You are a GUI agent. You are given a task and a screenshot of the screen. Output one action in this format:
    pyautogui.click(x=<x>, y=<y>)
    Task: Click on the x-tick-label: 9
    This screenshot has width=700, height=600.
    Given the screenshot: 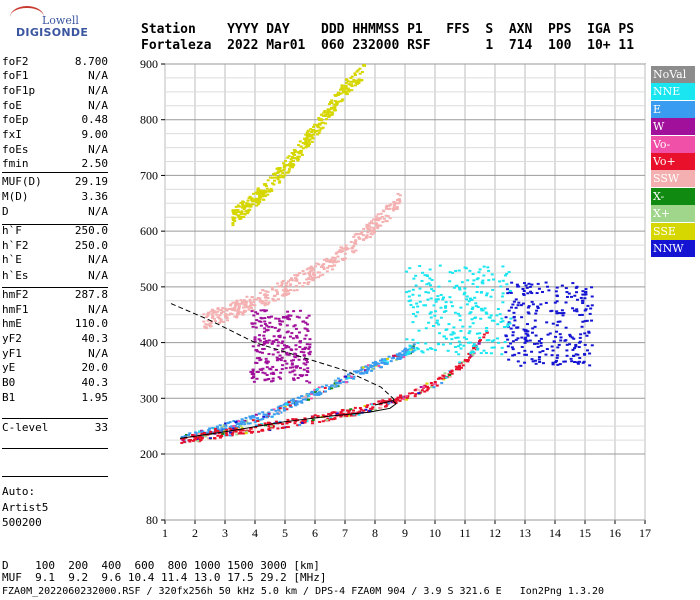 What is the action you would take?
    pyautogui.click(x=405, y=533)
    